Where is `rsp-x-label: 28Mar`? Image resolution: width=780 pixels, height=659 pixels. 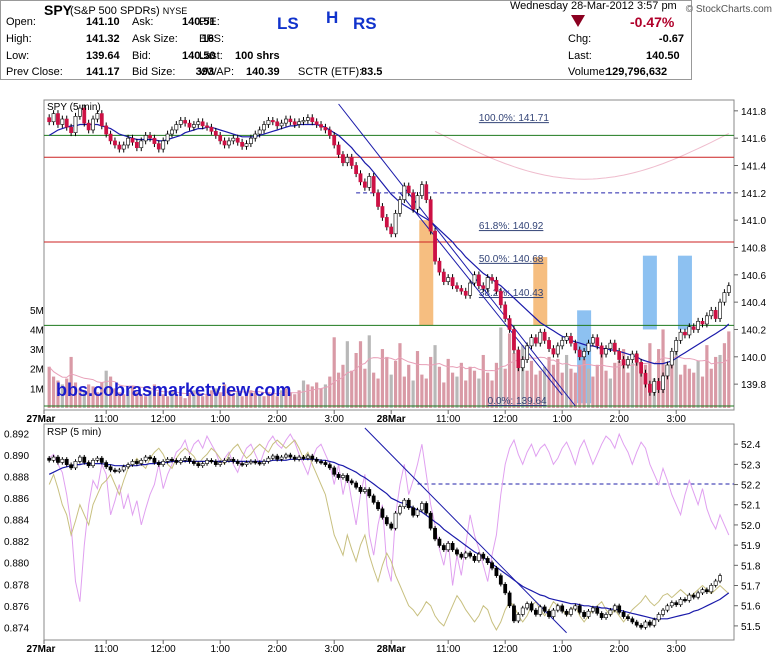
rsp-x-label: 28Mar is located at coordinates (391, 649).